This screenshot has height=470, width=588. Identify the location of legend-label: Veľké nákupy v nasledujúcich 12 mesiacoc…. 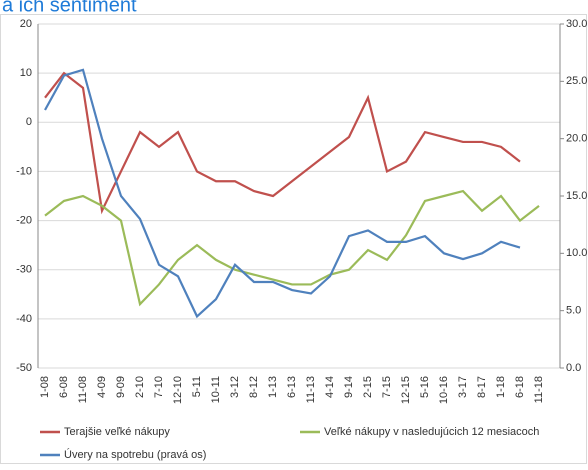
(431, 432).